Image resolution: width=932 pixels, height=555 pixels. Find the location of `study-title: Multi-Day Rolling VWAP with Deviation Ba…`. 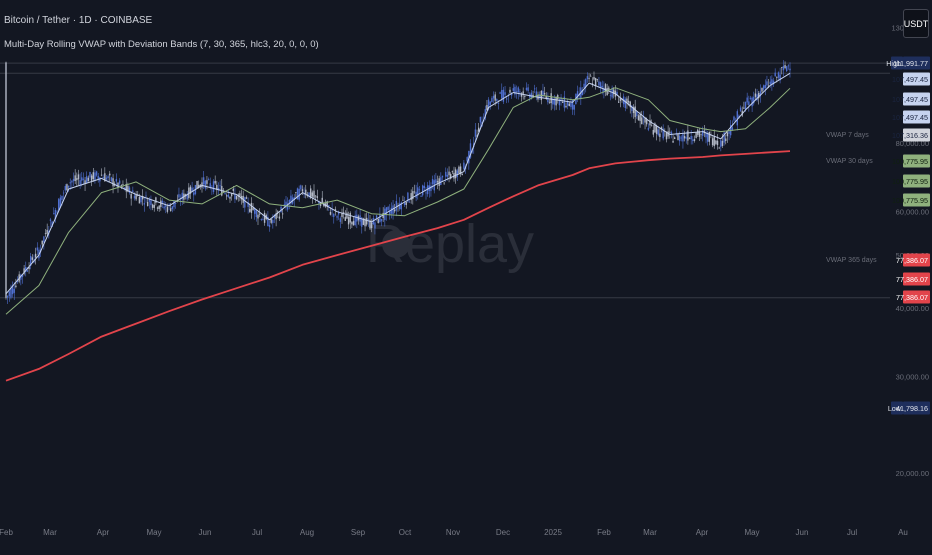

study-title: Multi-Day Rolling VWAP with Deviation Ba… is located at coordinates (161, 44).